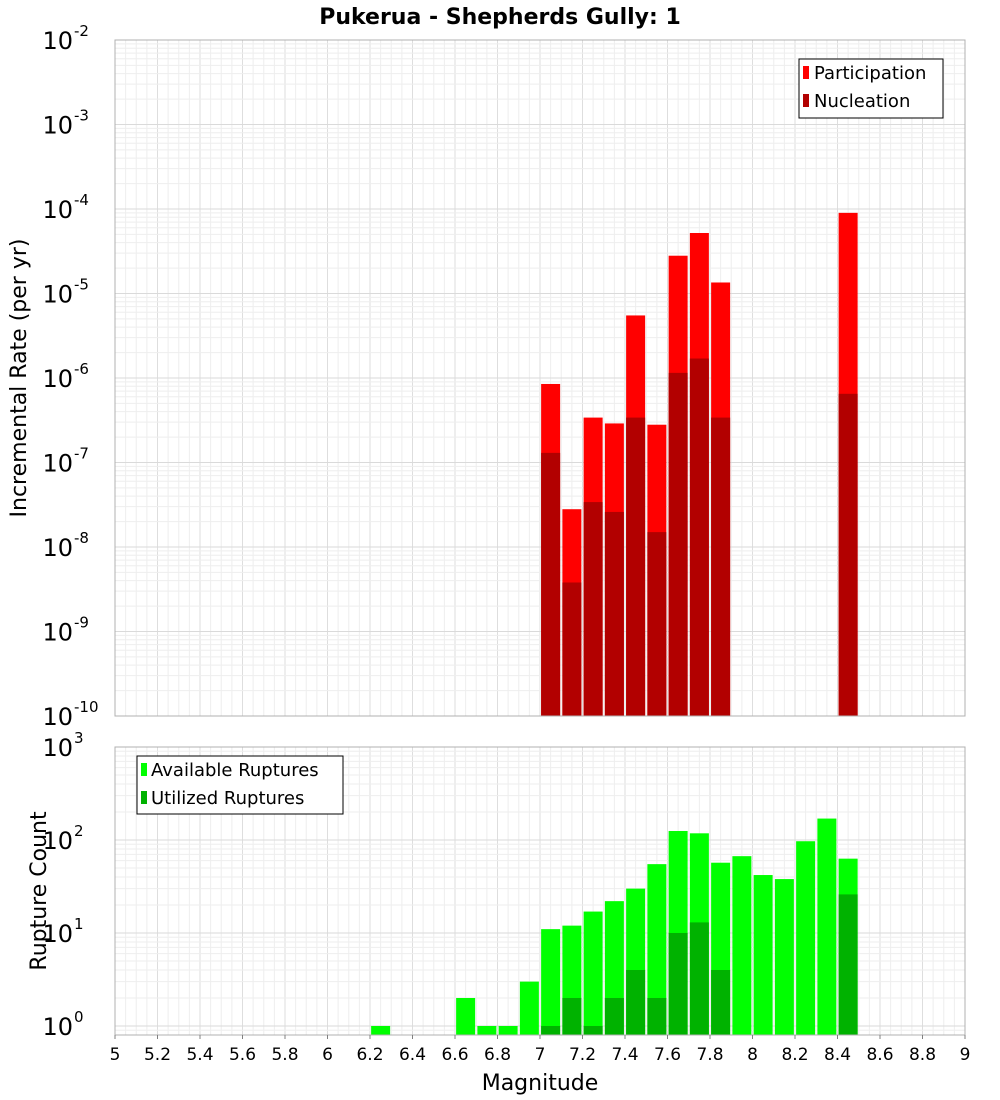 The height and width of the screenshot is (1100, 1000). I want to click on rate-y-tick-labels: 10-210-310-410-510-610-710-810-910-10, so click(70, 376).